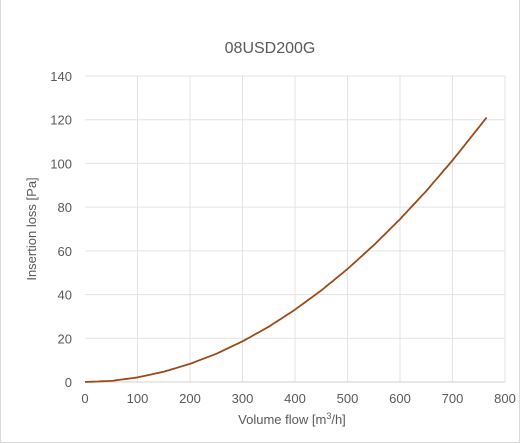 Image resolution: width=520 pixels, height=443 pixels. Describe the element at coordinates (61, 163) in the screenshot. I see `y-tick-label: 100` at that location.